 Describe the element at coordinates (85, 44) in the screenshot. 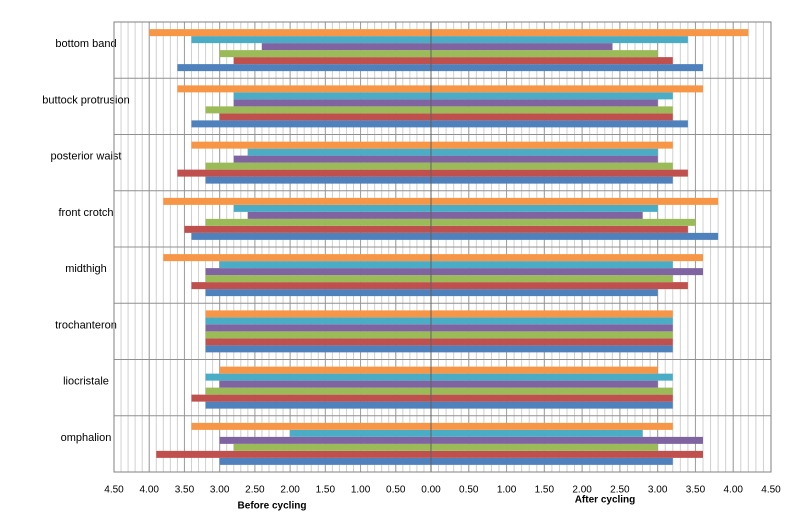

I see `y-tick-label: bottom band` at that location.